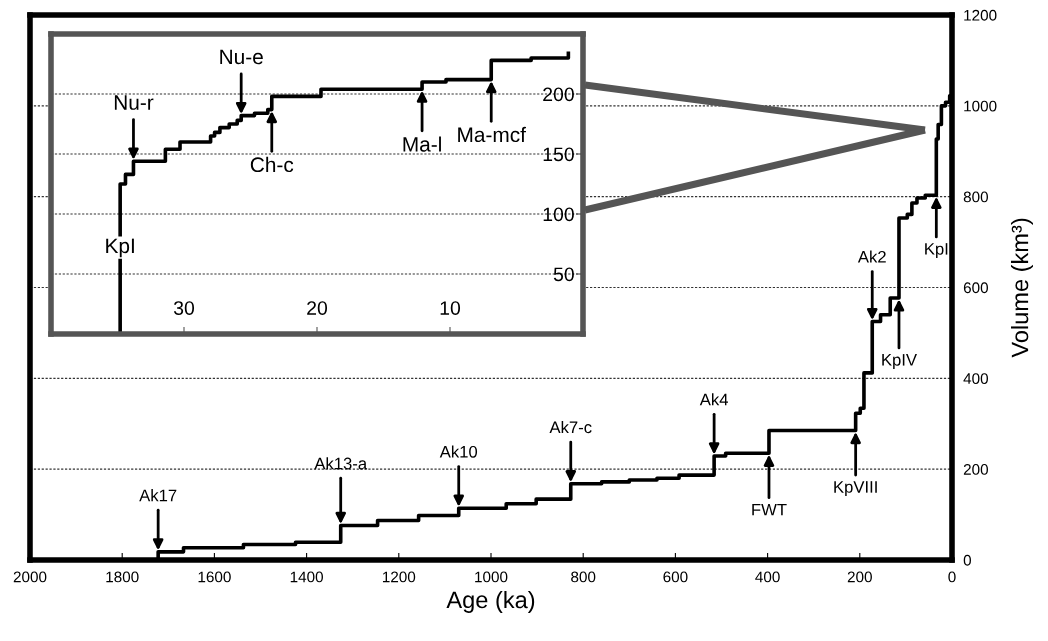 The height and width of the screenshot is (641, 1048). I want to click on y-tick-label: 400, so click(975, 379).